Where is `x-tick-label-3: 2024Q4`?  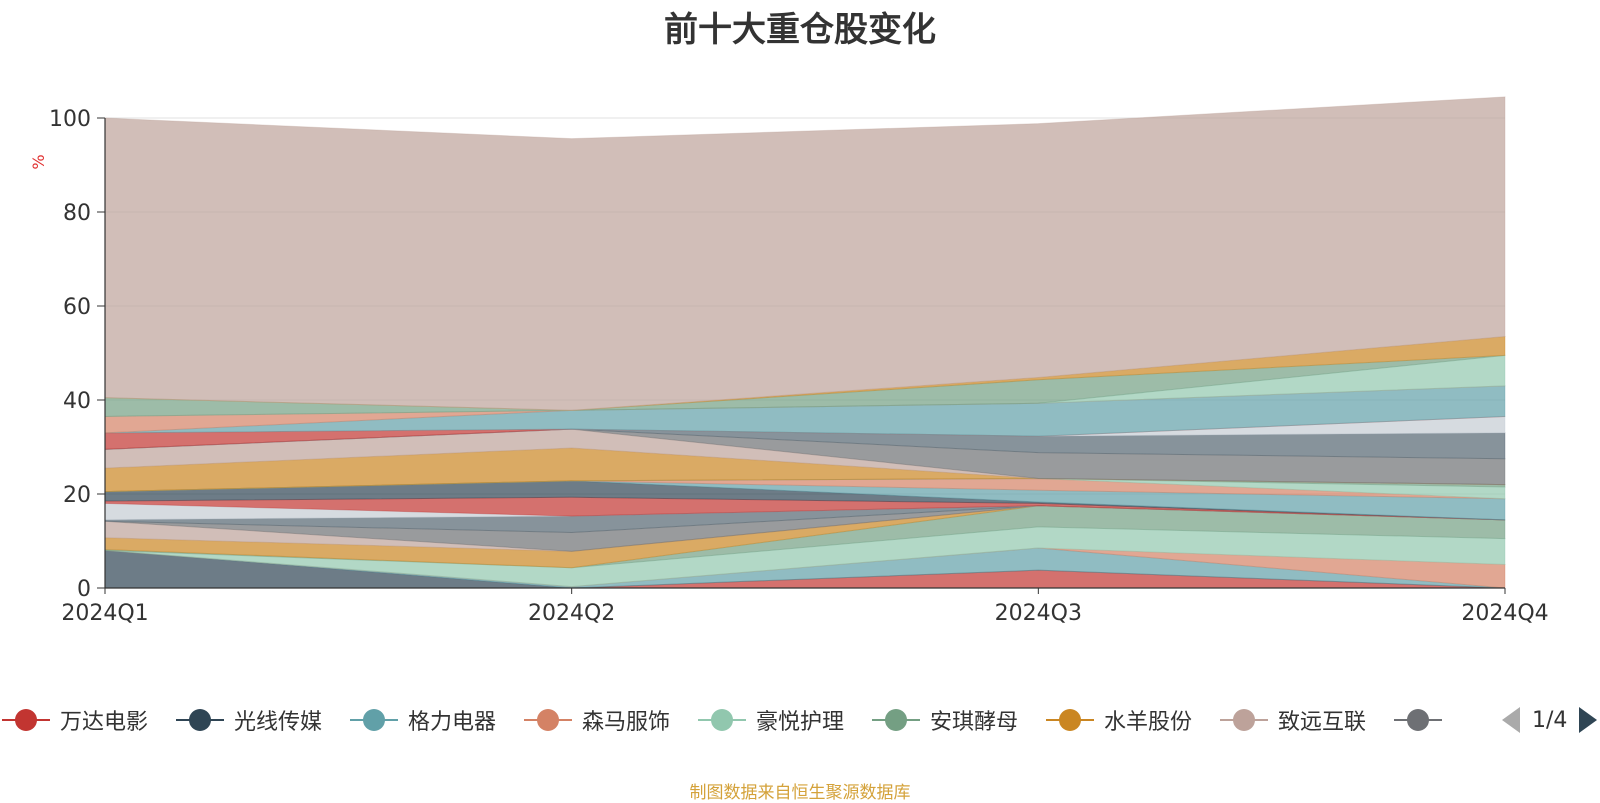 x-tick-label-3: 2024Q4 is located at coordinates (1504, 613).